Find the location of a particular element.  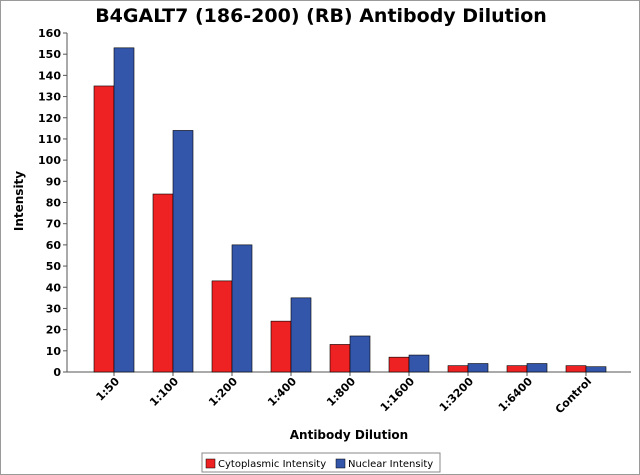

legend-swatch-cytoplasmic is located at coordinates (210, 463).